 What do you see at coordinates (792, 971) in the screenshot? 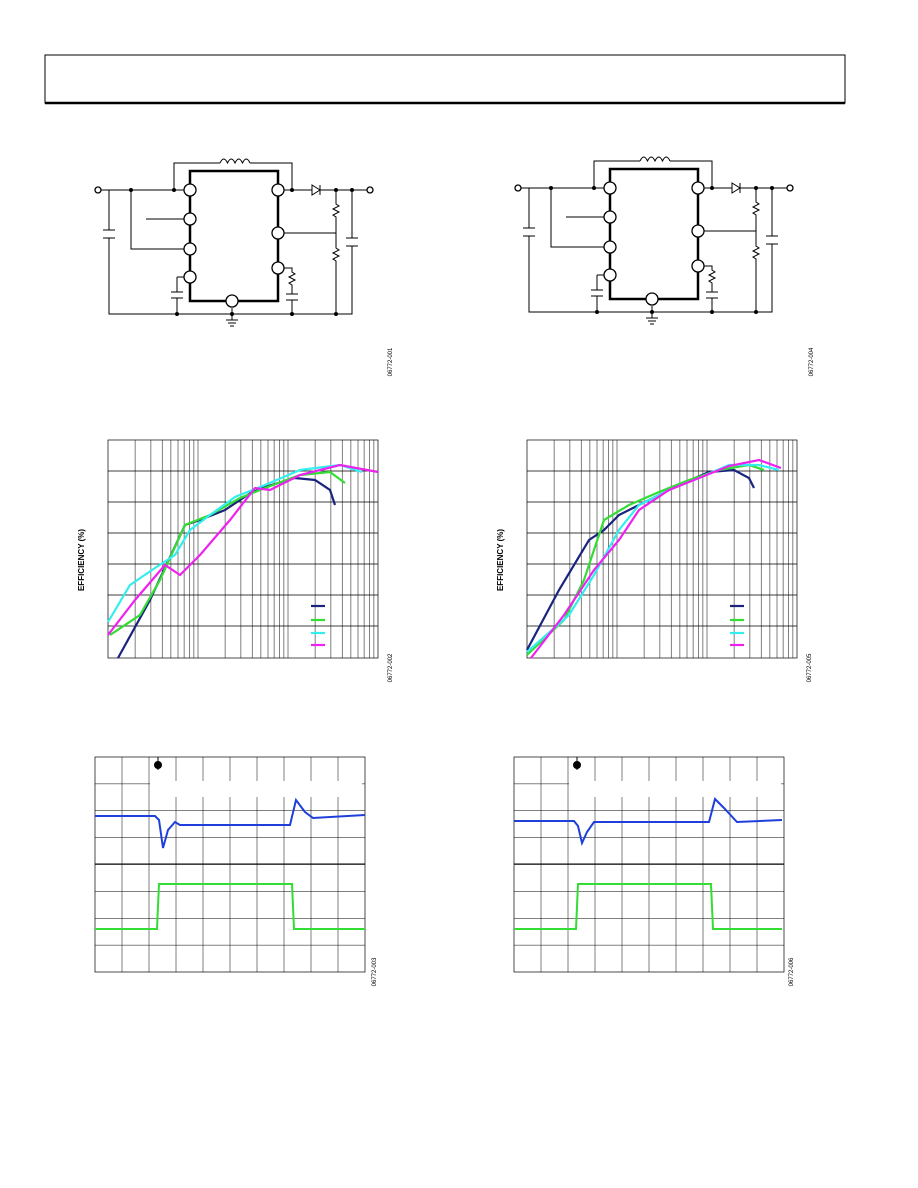
I see `figure-id: 06772-006` at bounding box center [792, 971].